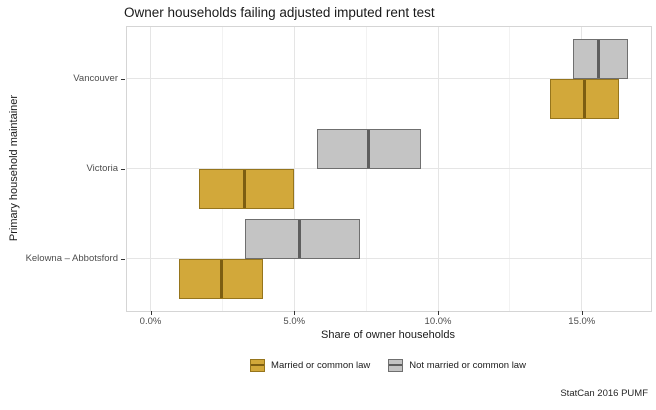  Describe the element at coordinates (438, 321) in the screenshot. I see `x-axis-tick-label: 10.0%` at that location.